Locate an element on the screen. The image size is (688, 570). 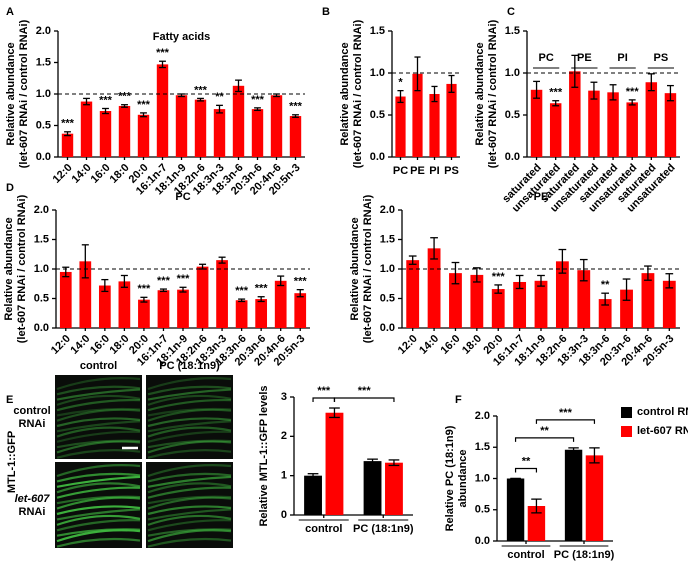
image-row-label: control is located at coordinates (31, 411).